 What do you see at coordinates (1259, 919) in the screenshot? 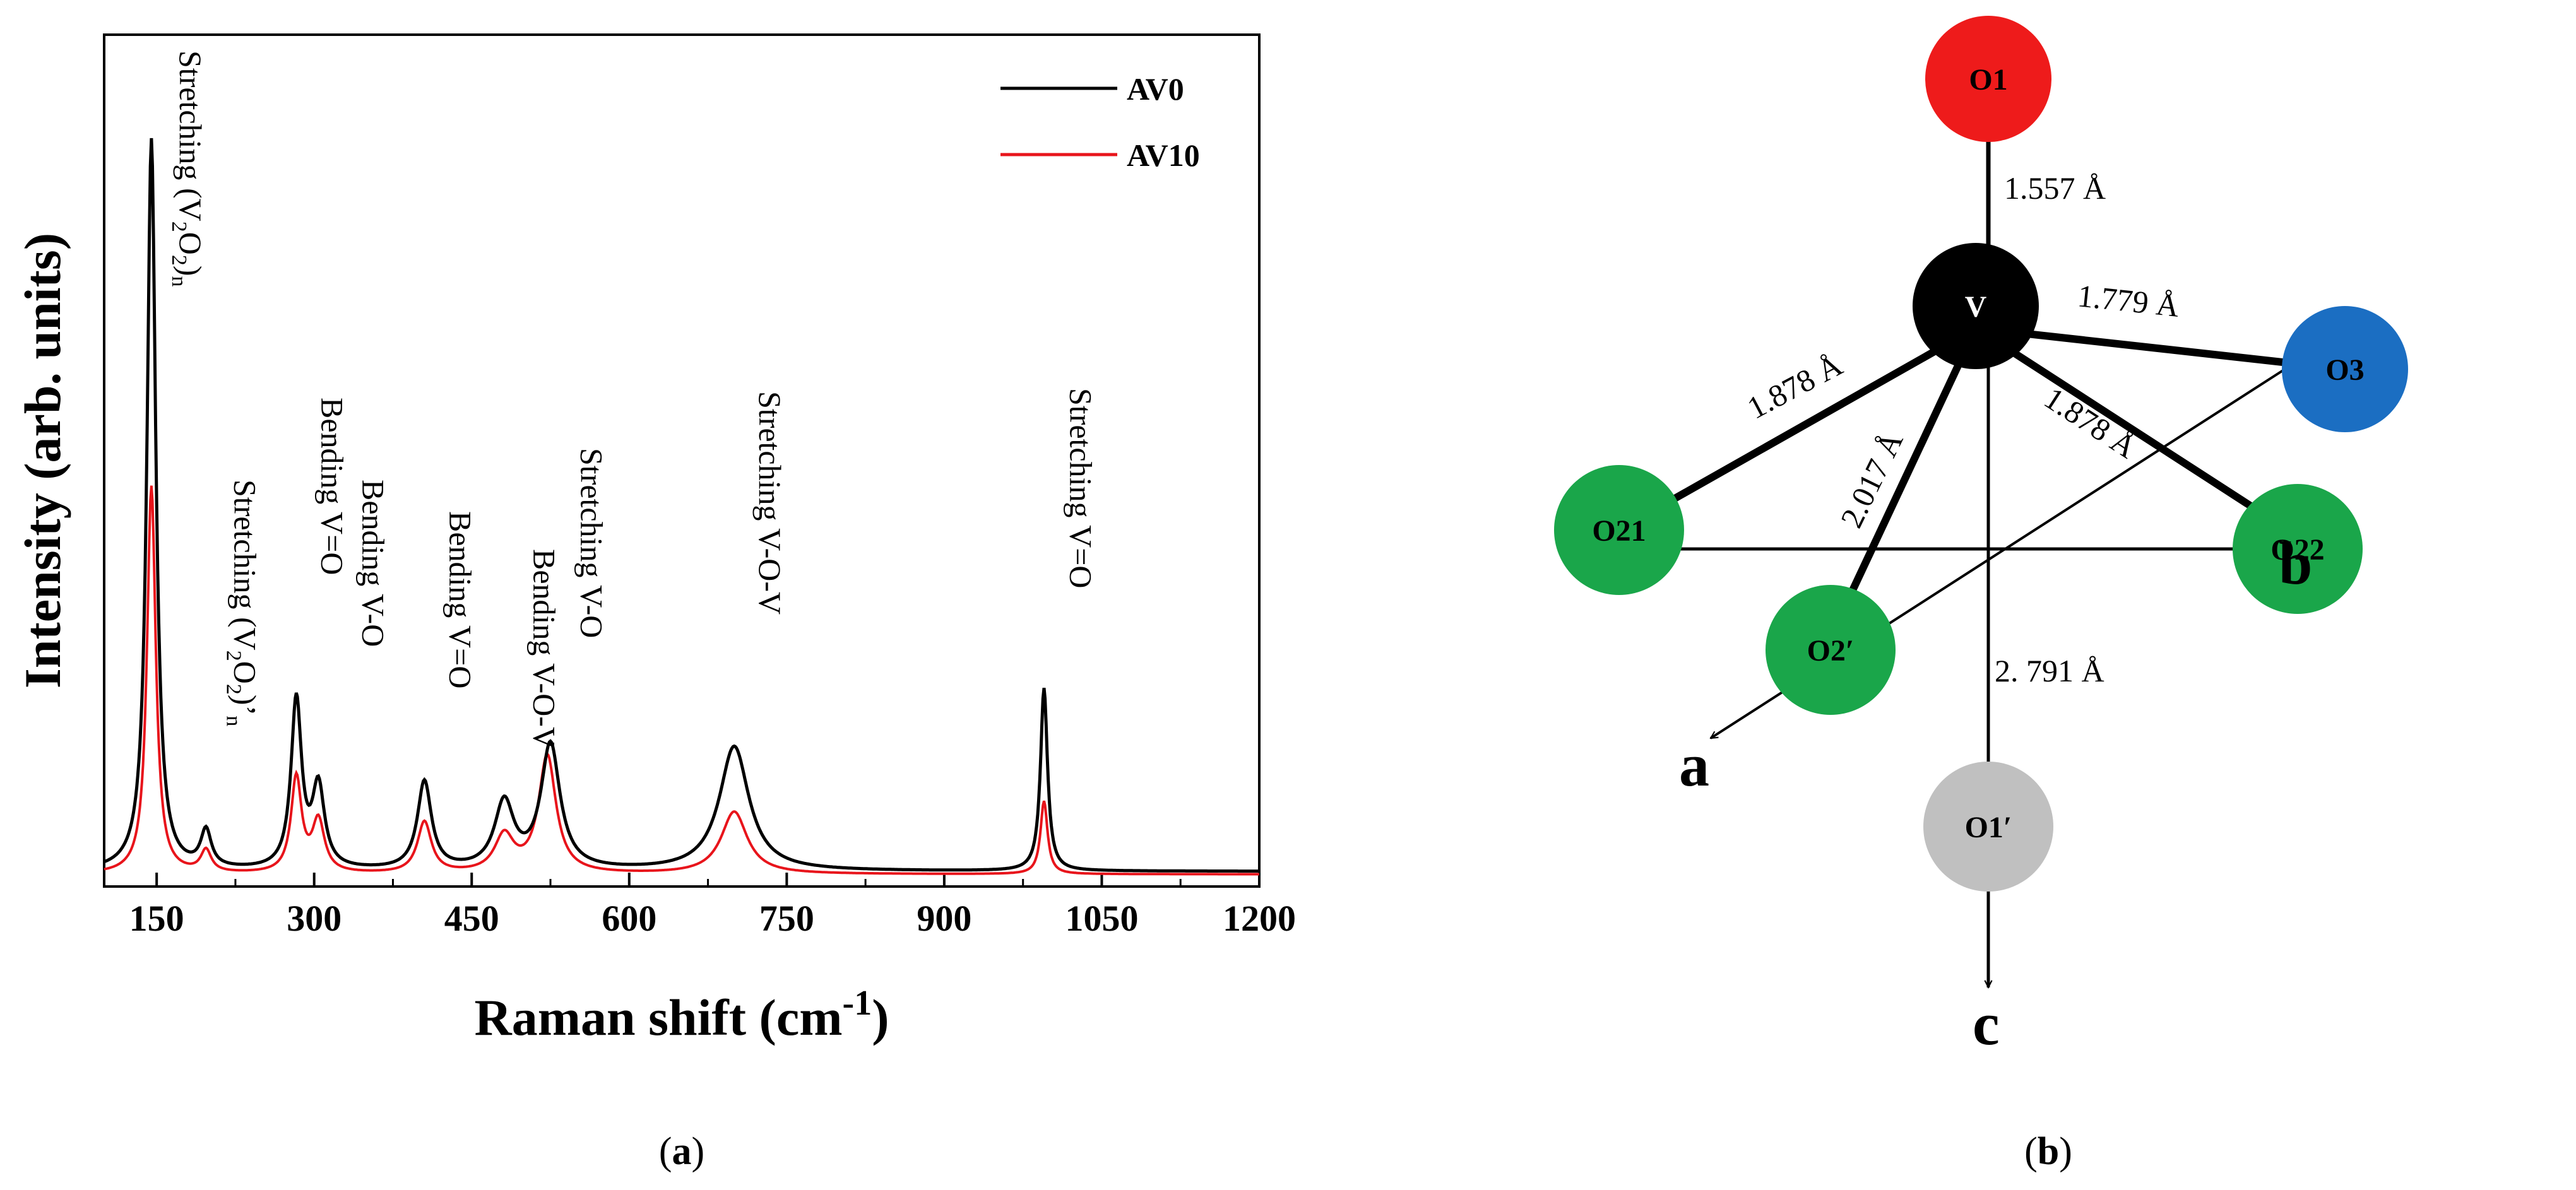
I see `x-tick-label-1200: 1200` at bounding box center [1259, 919].